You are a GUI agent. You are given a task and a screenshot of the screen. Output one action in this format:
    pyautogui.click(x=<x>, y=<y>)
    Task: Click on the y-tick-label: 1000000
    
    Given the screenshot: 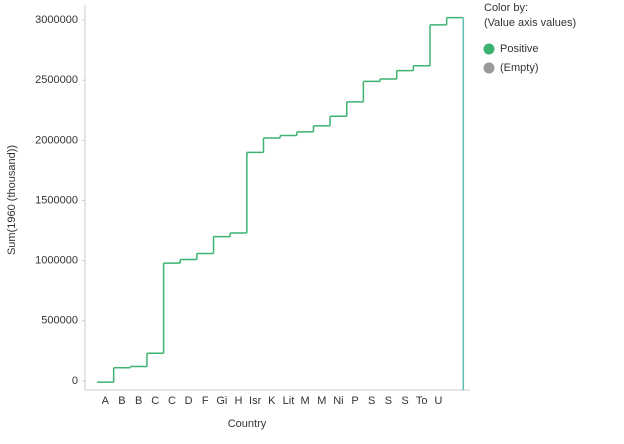 What is the action you would take?
    pyautogui.click(x=56, y=261)
    